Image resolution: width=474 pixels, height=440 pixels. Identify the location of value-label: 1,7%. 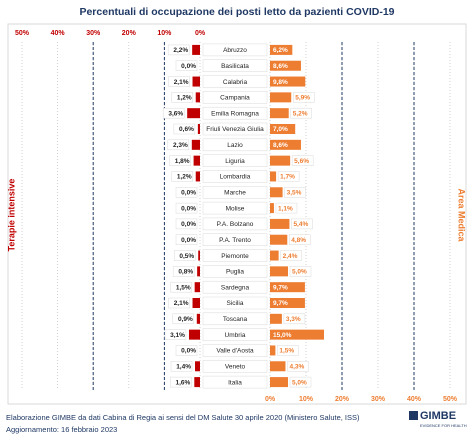
(287, 177).